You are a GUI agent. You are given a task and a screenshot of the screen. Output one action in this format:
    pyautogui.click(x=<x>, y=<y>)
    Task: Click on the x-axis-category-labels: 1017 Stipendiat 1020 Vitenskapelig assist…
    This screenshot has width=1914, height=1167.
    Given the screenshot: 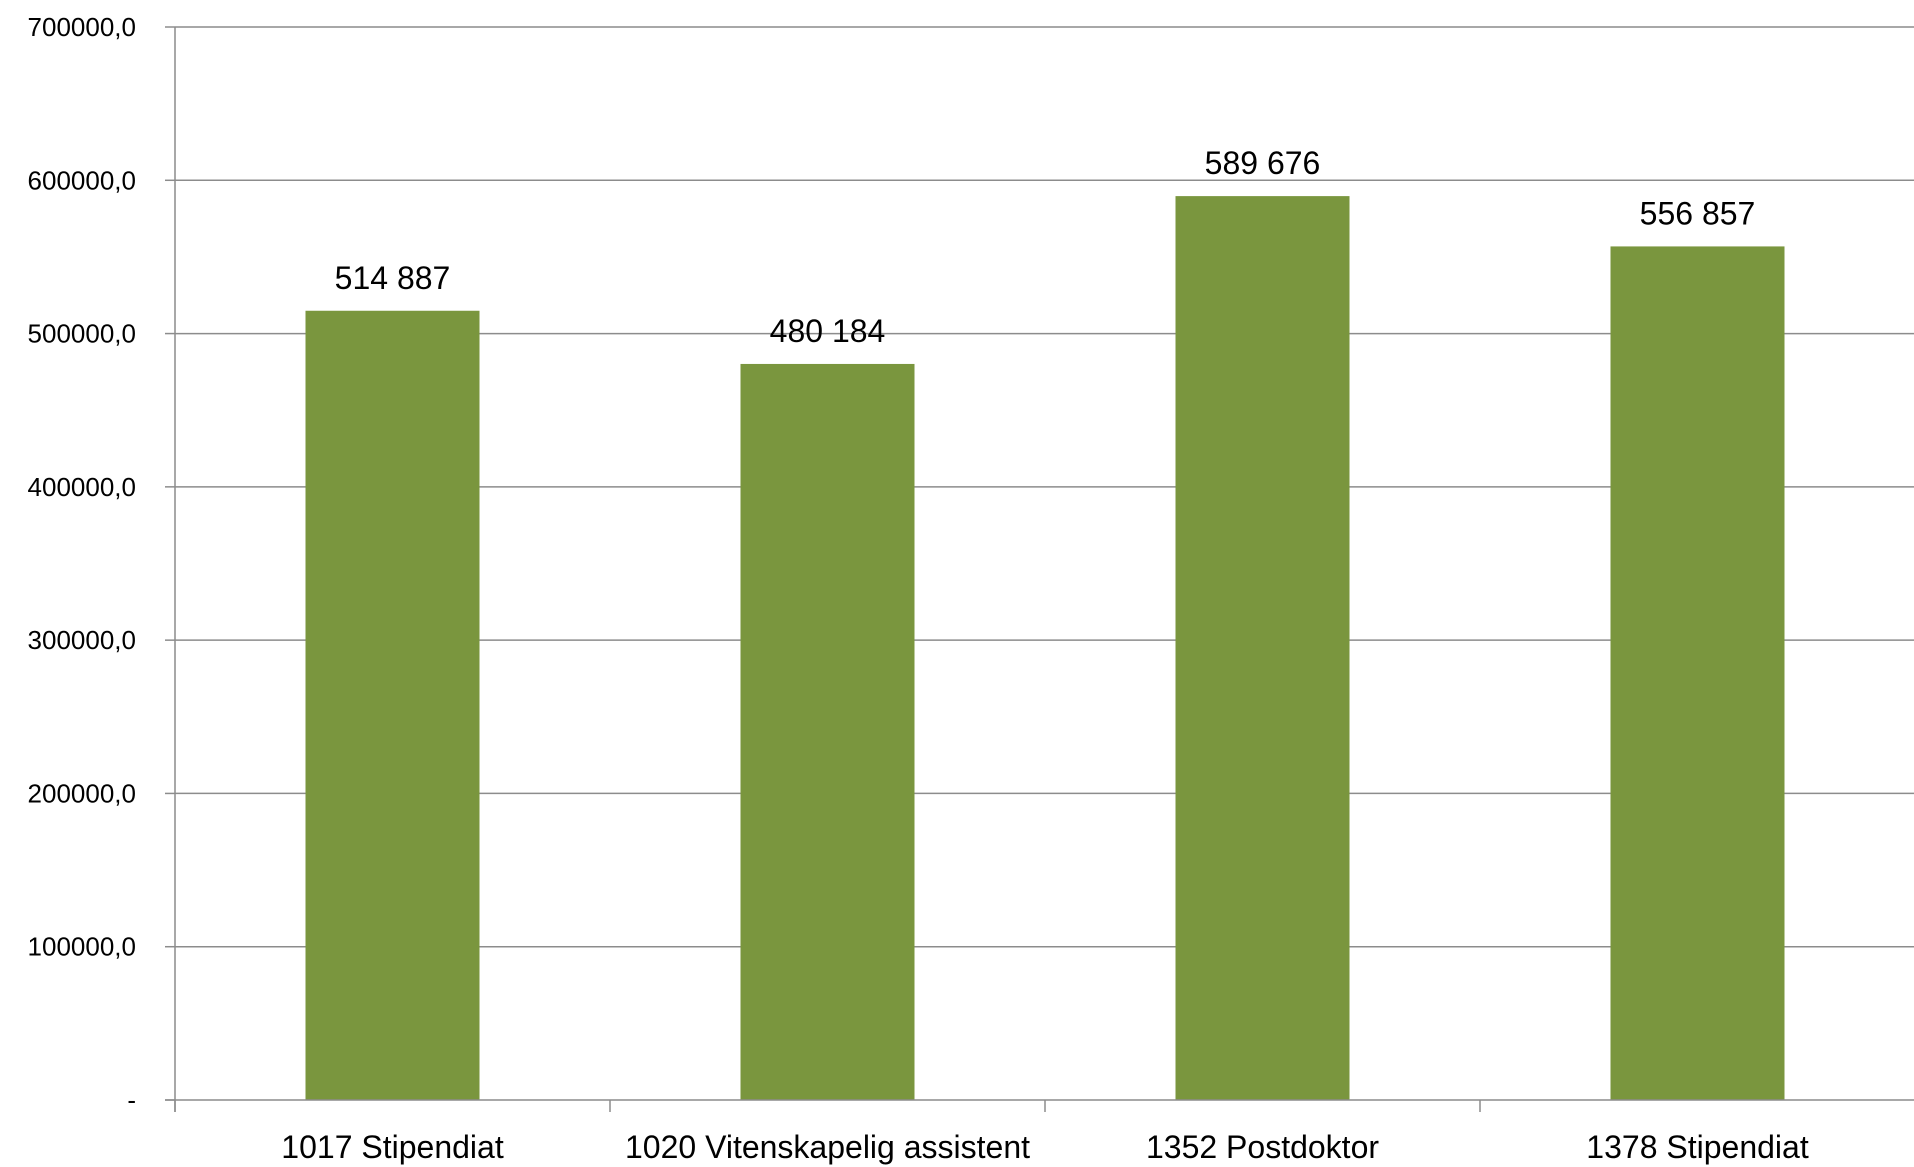 What is the action you would take?
    pyautogui.click(x=1045, y=1147)
    